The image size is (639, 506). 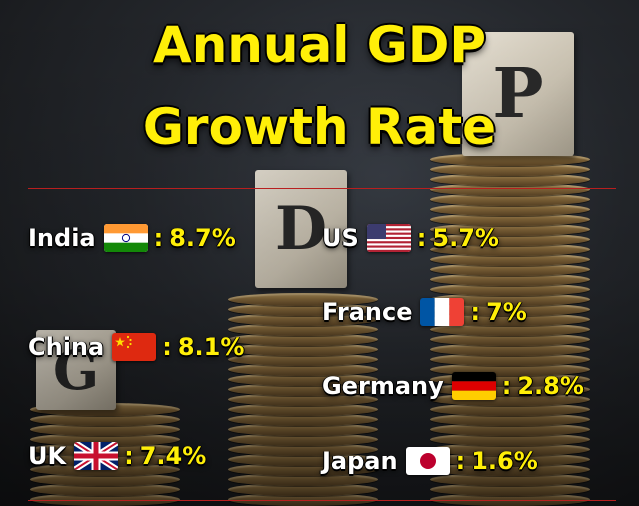 What do you see at coordinates (473, 386) in the screenshot?
I see `germany-flag-icon` at bounding box center [473, 386].